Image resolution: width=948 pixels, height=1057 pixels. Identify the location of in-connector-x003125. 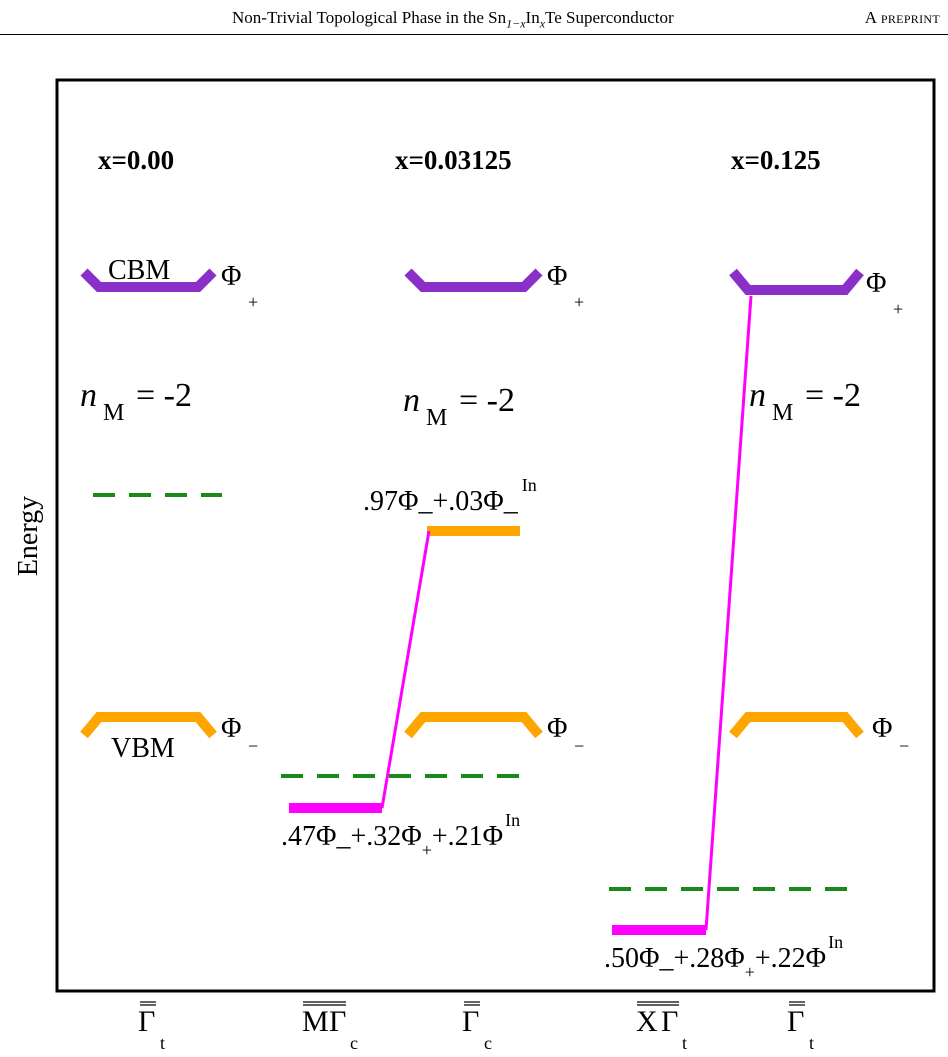
(405, 669).